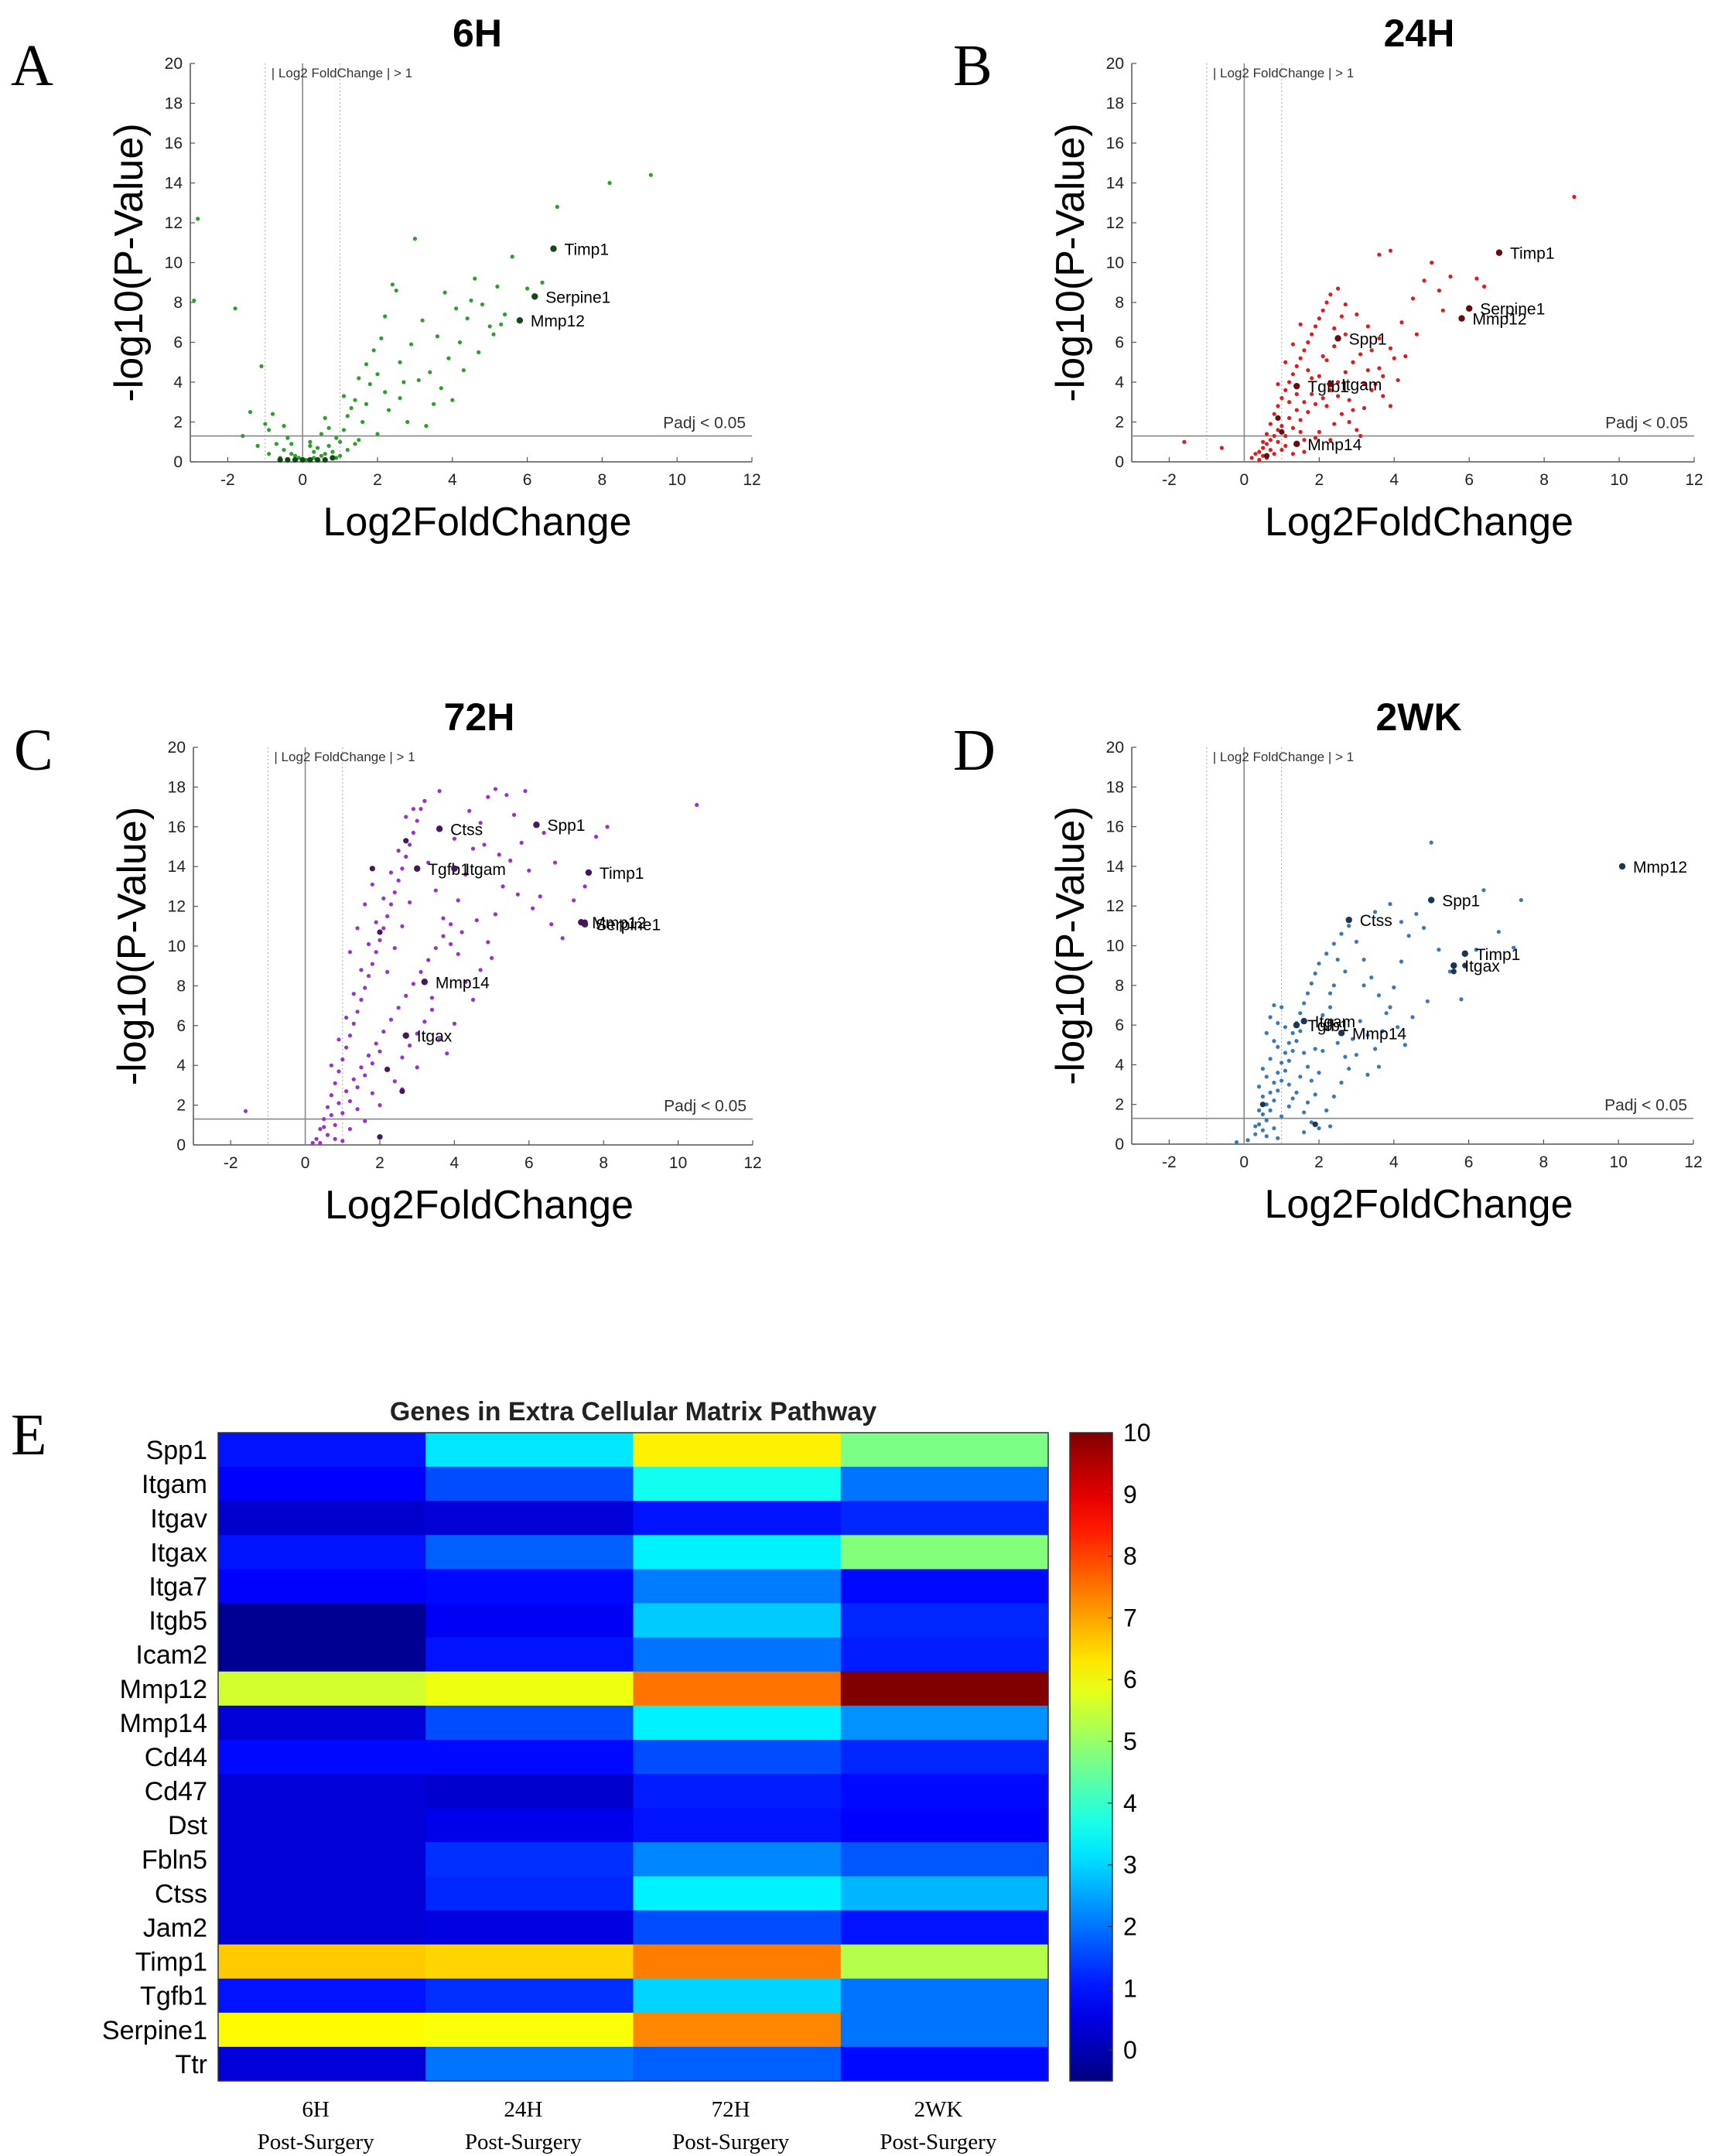  Describe the element at coordinates (1169, 480) in the screenshot. I see `x-tick-label: -2` at that location.